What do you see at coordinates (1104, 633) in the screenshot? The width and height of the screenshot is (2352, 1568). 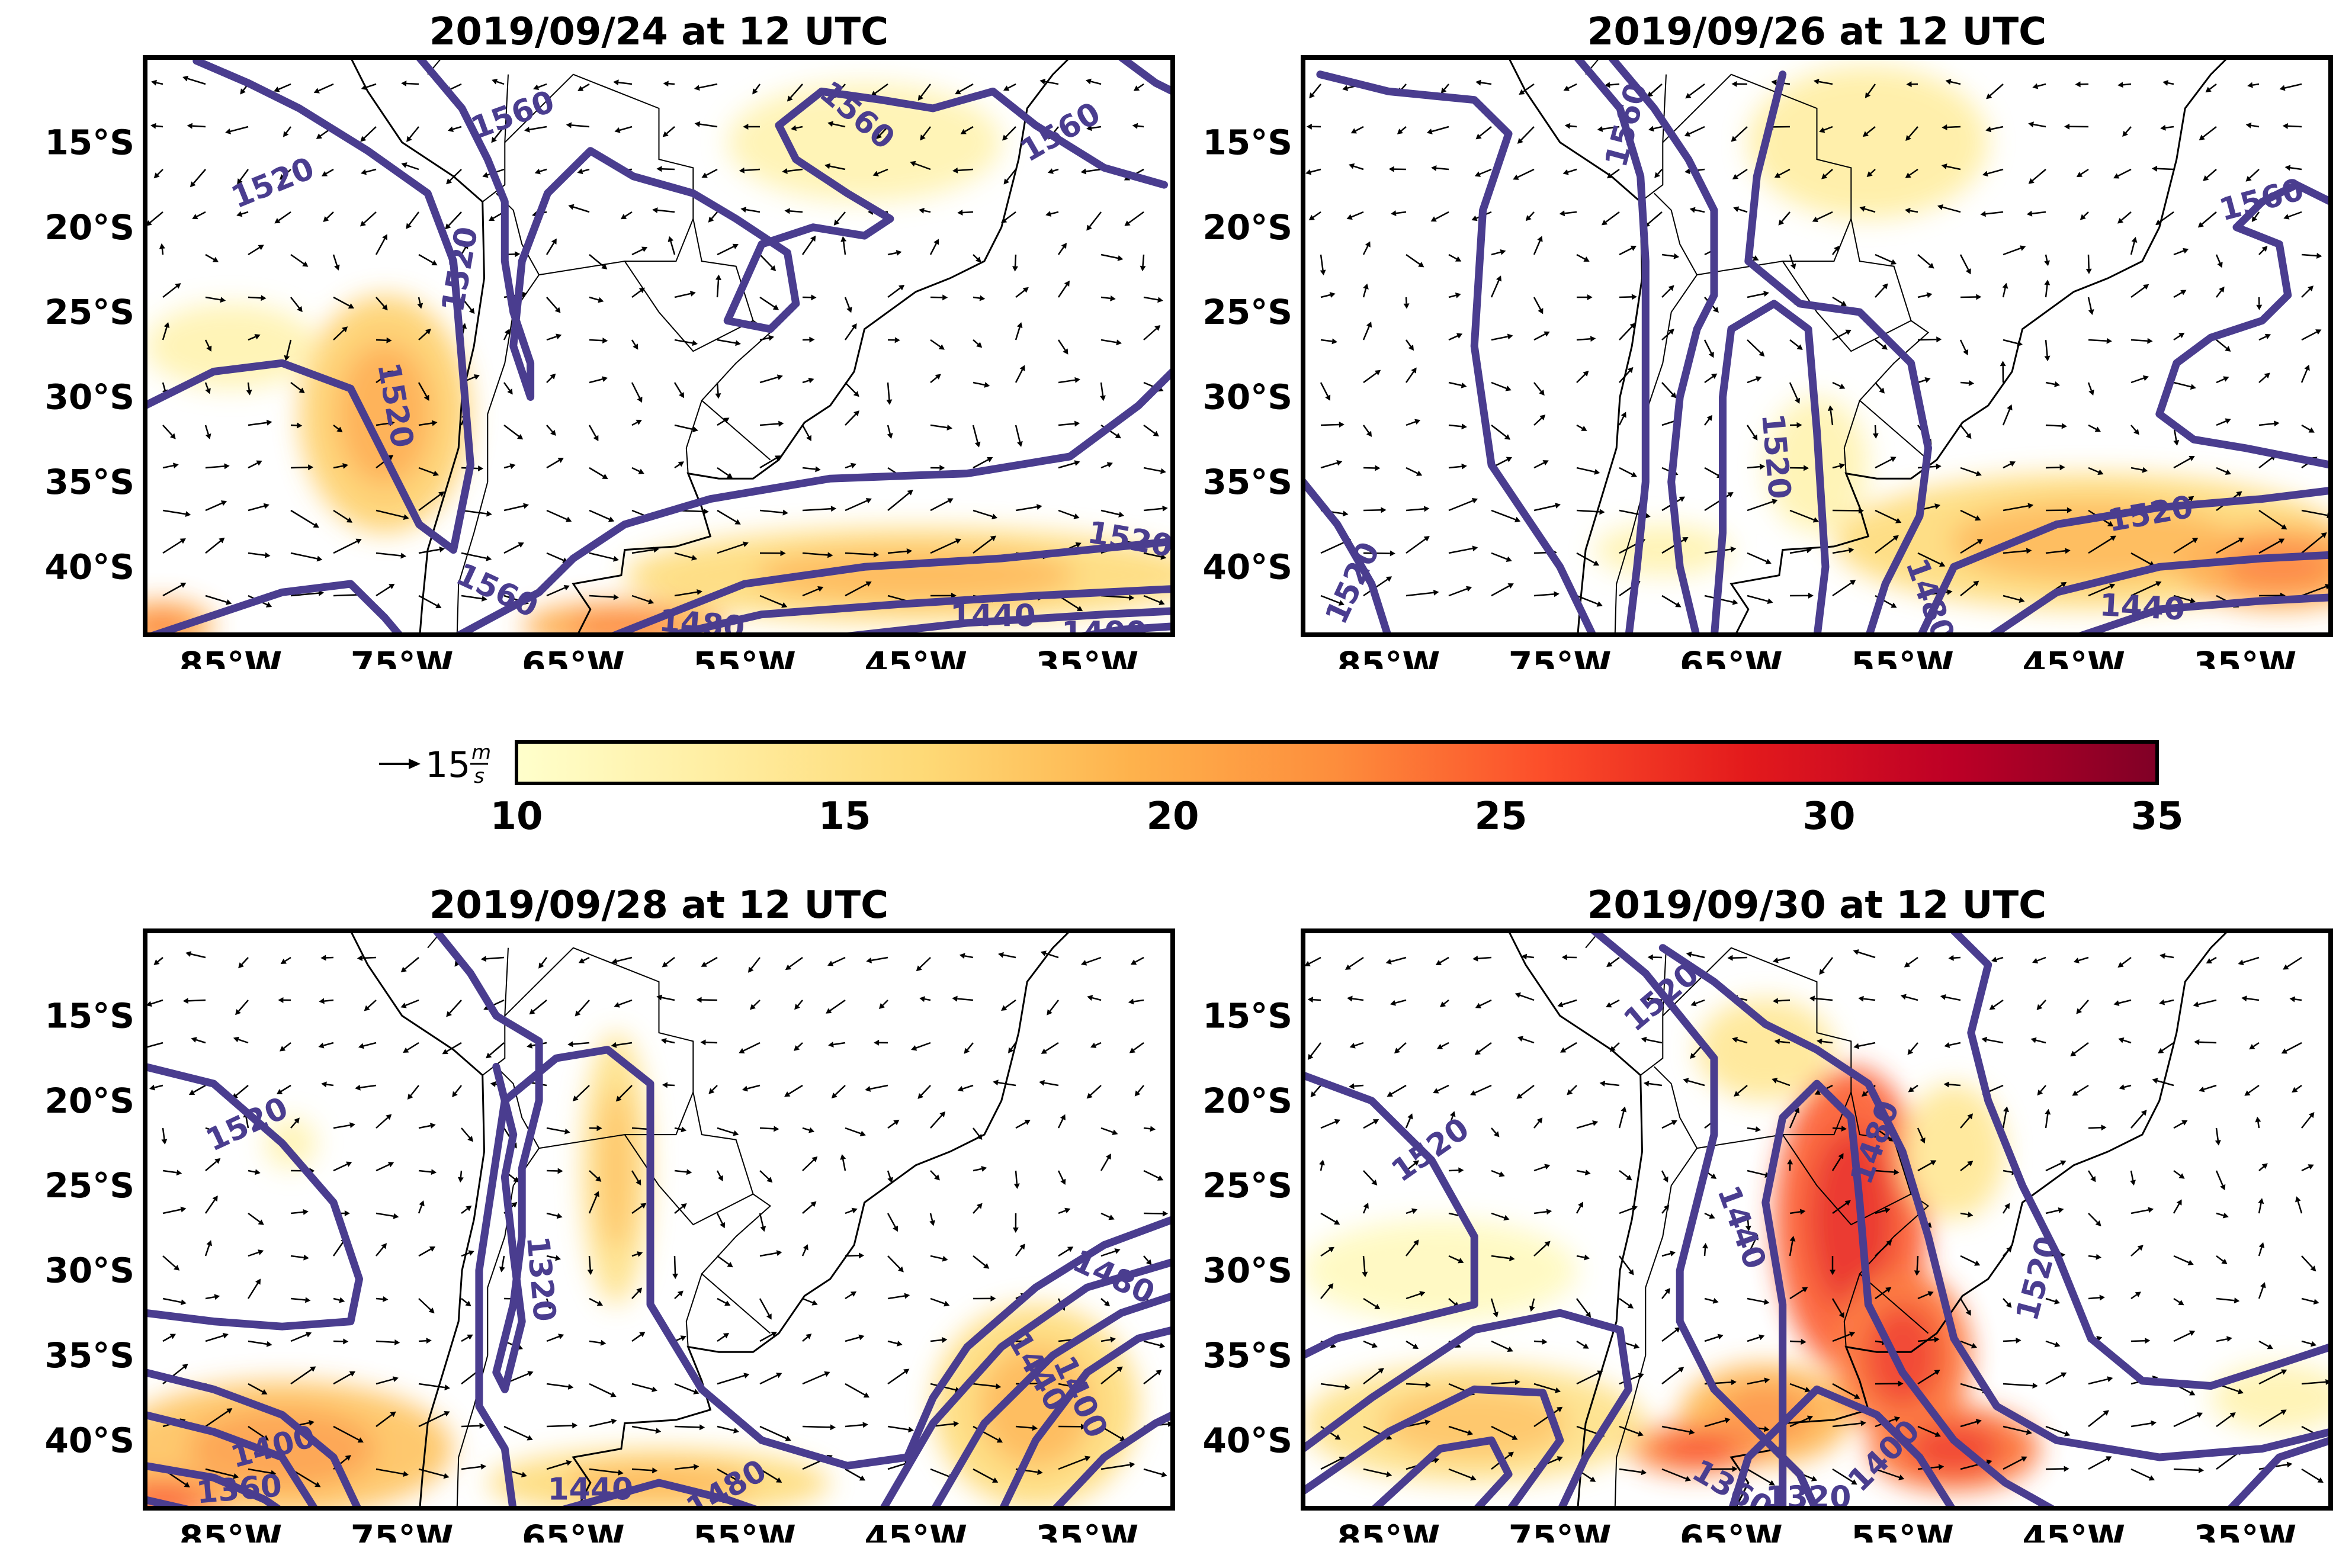 I see `contour-label: 1400` at bounding box center [1104, 633].